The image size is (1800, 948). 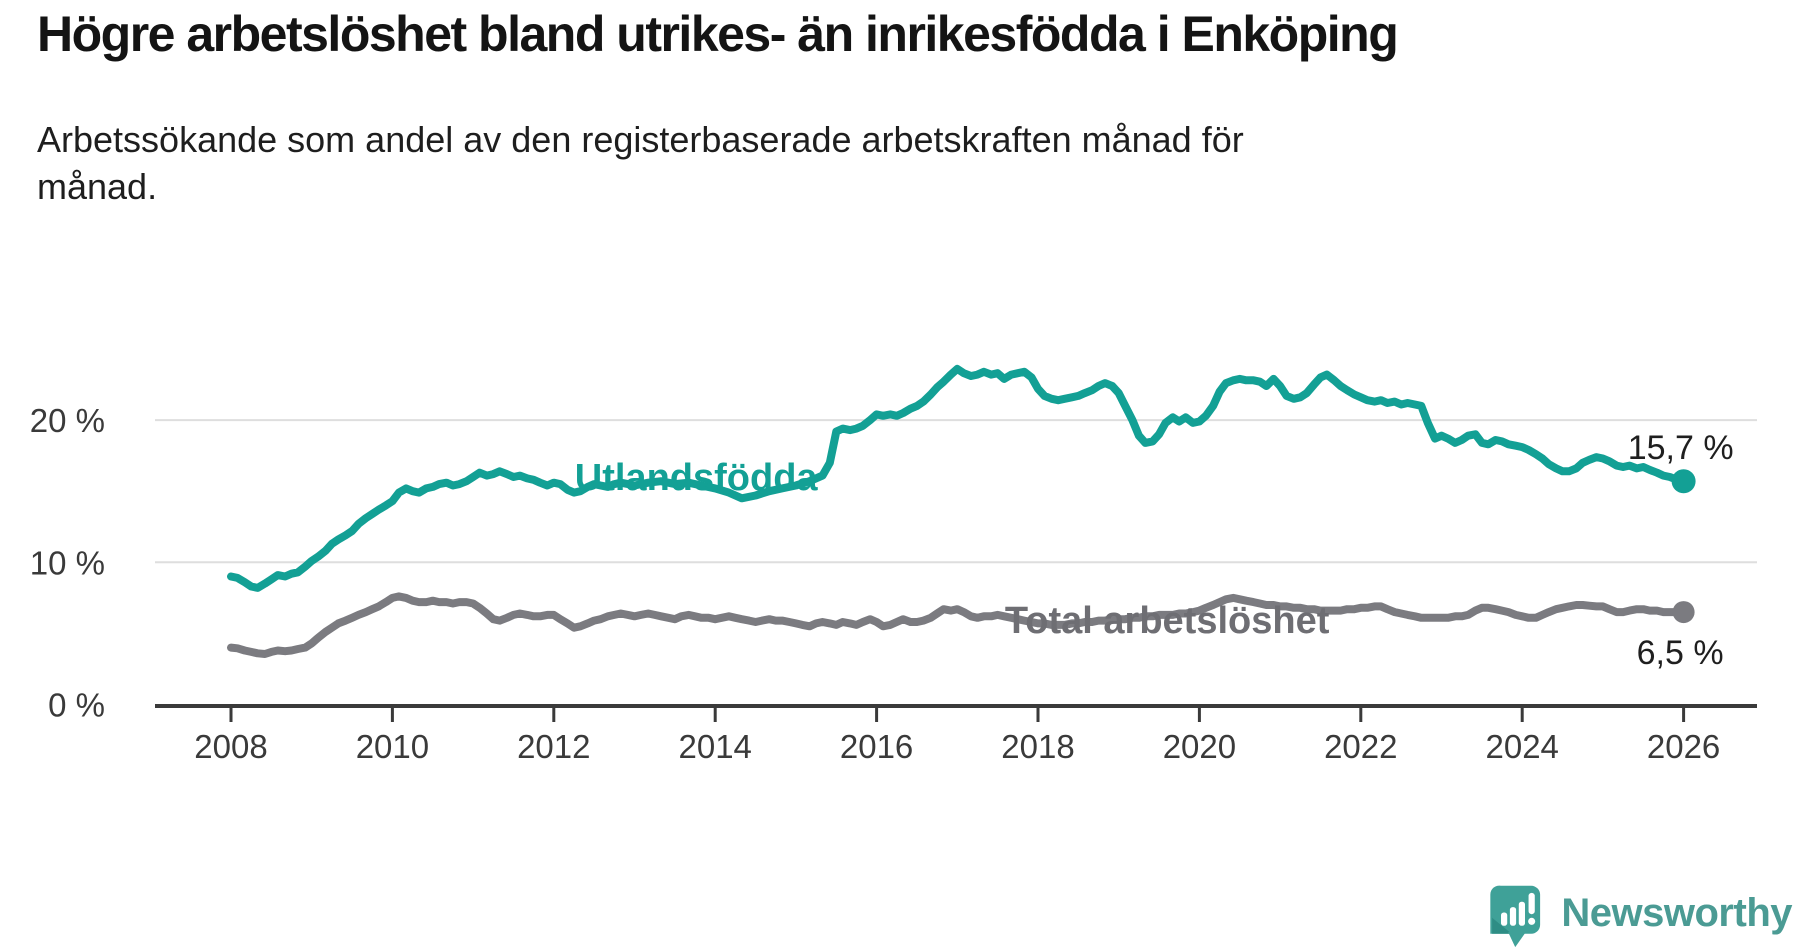 What do you see at coordinates (1360, 746) in the screenshot?
I see `x-axis-label-2022: 2022` at bounding box center [1360, 746].